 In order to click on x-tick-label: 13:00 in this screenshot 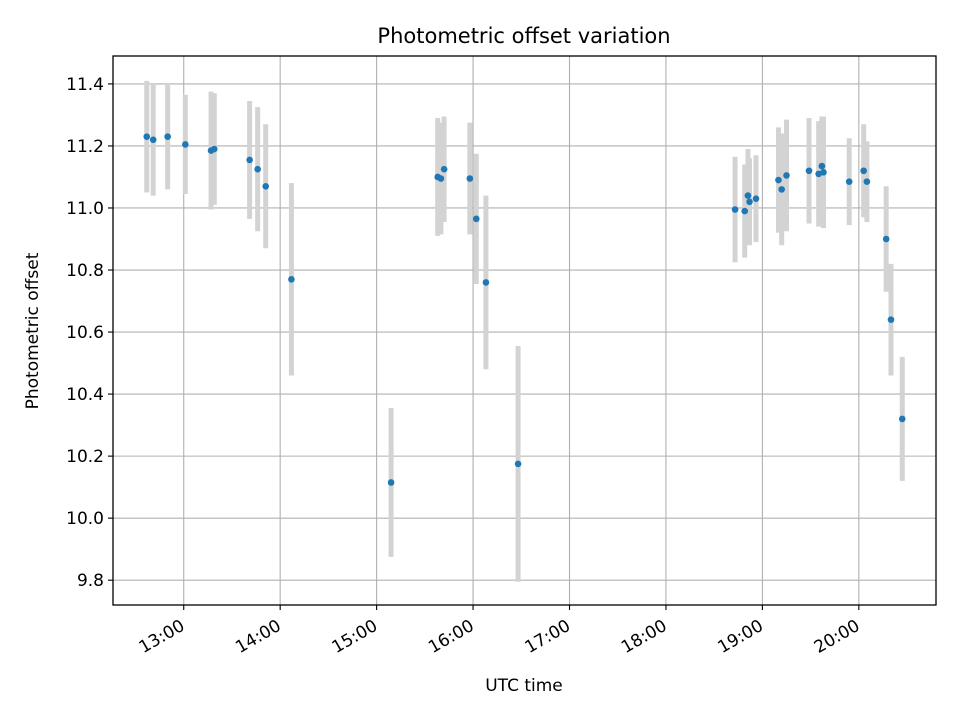, I will do `click(162, 637)`.